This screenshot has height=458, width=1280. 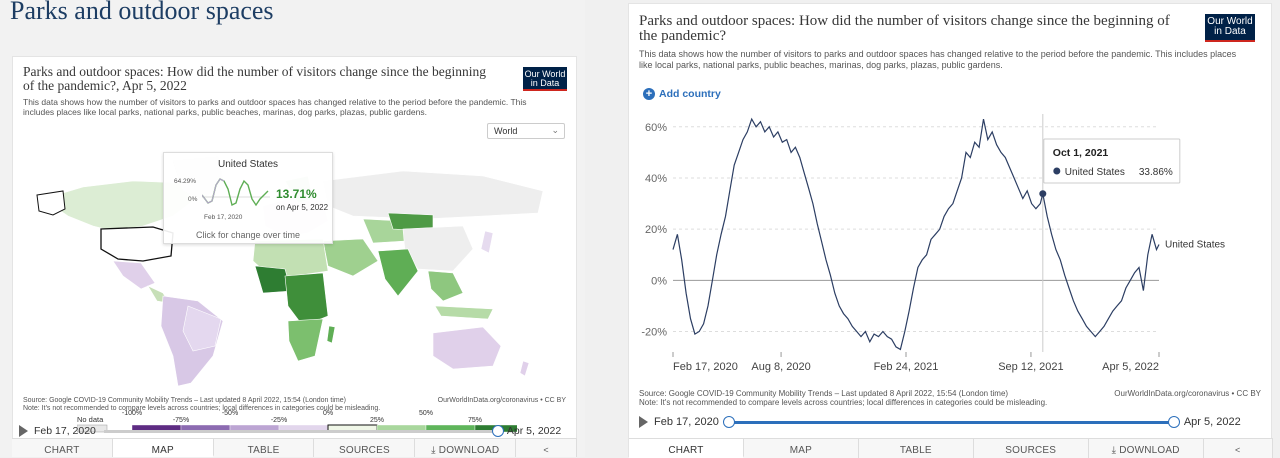 I want to click on tooltip-start-label: Feb 17, 2020, so click(x=223, y=217).